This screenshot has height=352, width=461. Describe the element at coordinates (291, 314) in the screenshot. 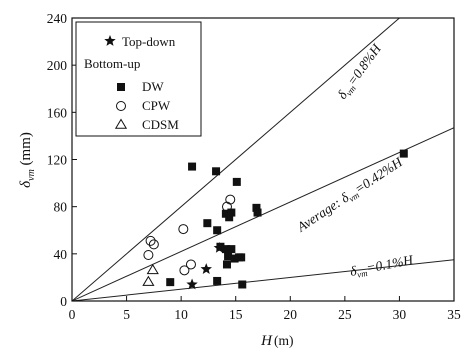

I see `x-tick-label: 20` at that location.